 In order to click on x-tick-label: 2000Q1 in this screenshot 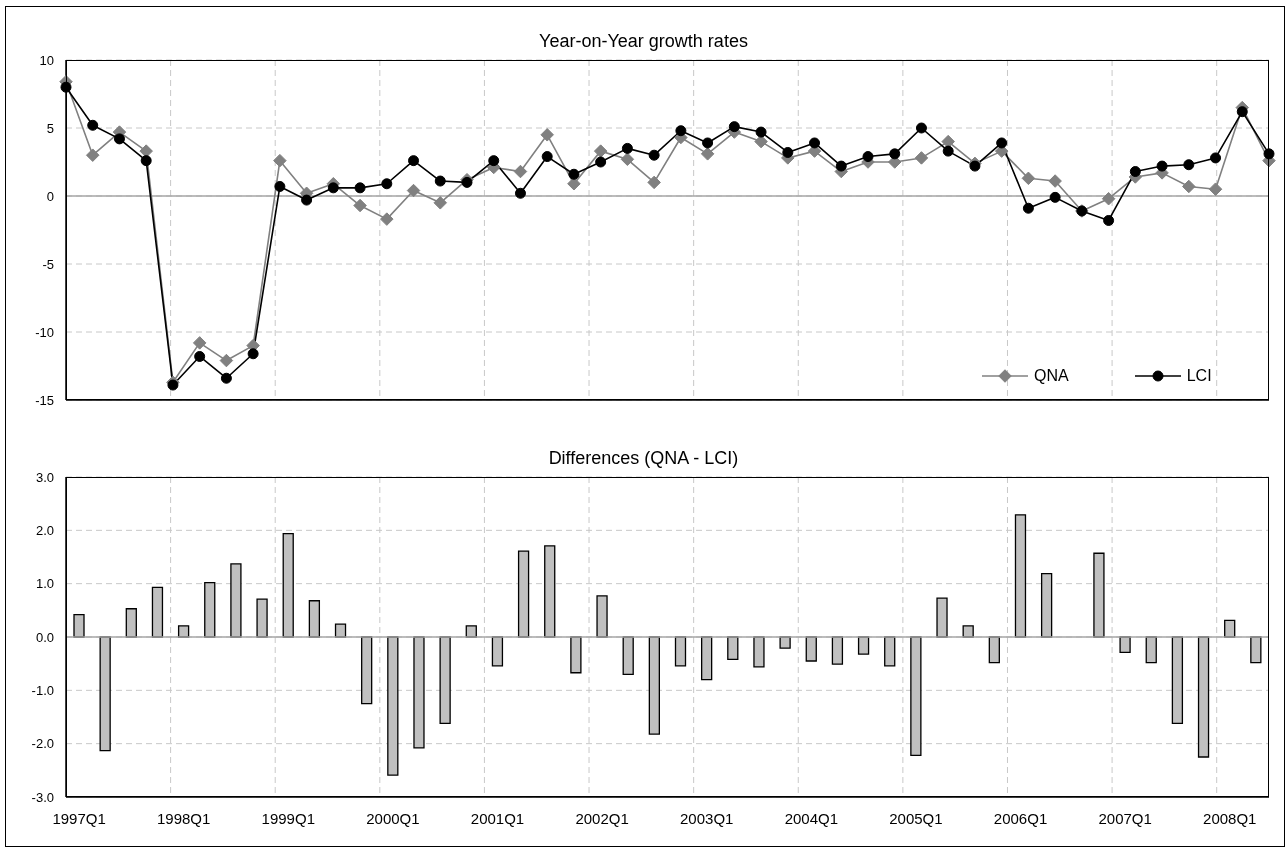, I will do `click(393, 818)`.